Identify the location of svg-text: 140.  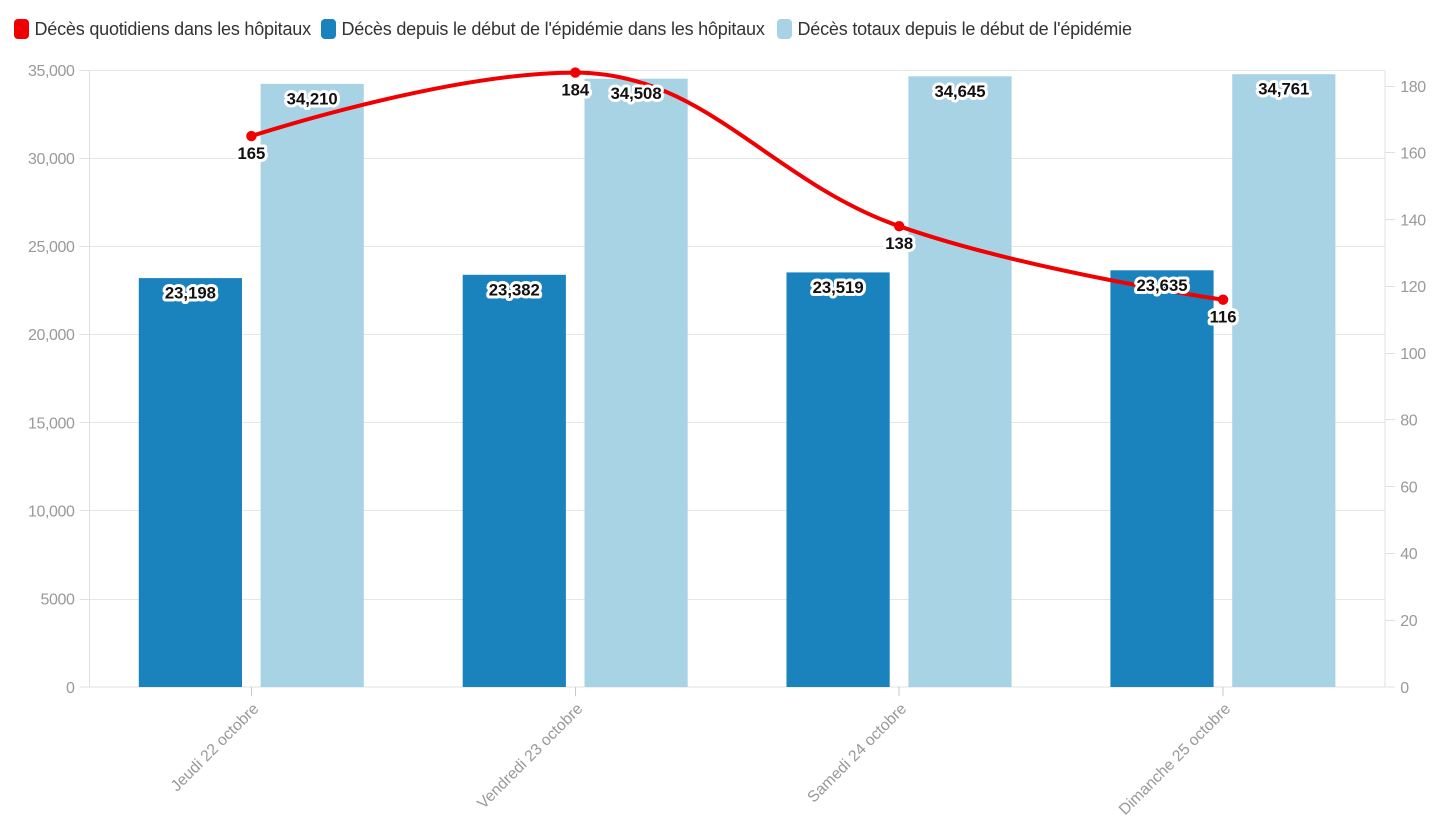
(1413, 220).